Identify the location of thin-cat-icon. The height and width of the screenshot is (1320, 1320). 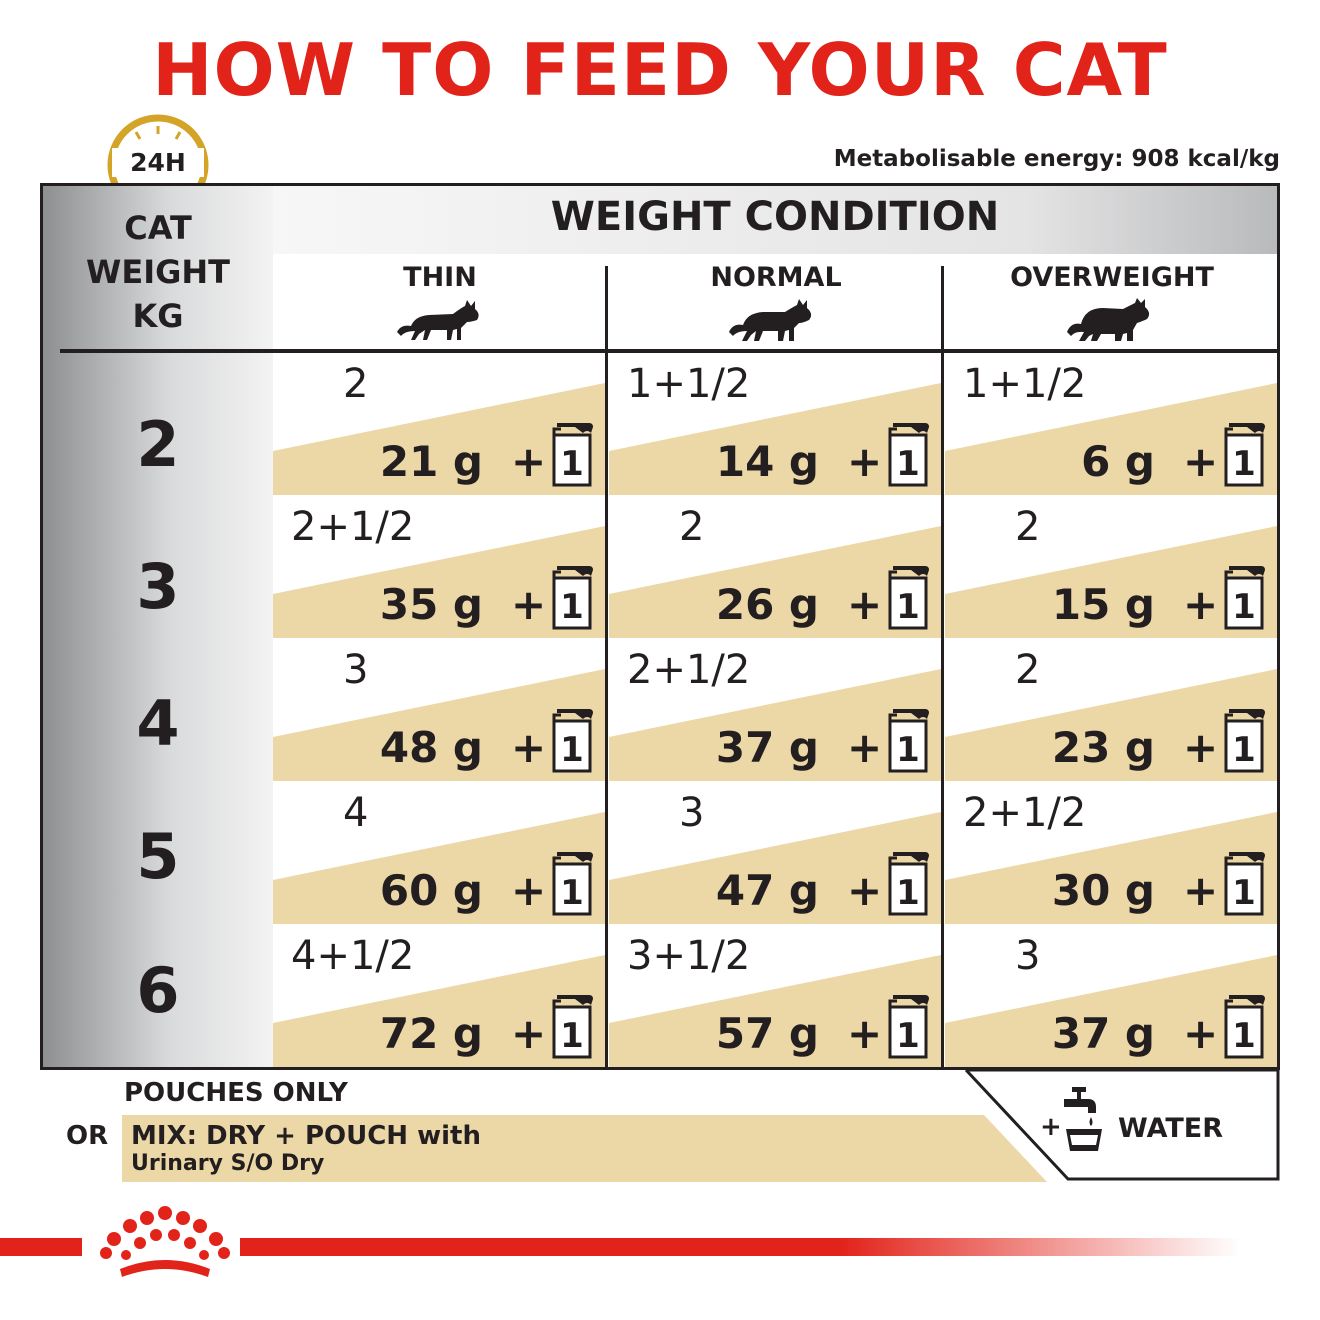
(438, 320).